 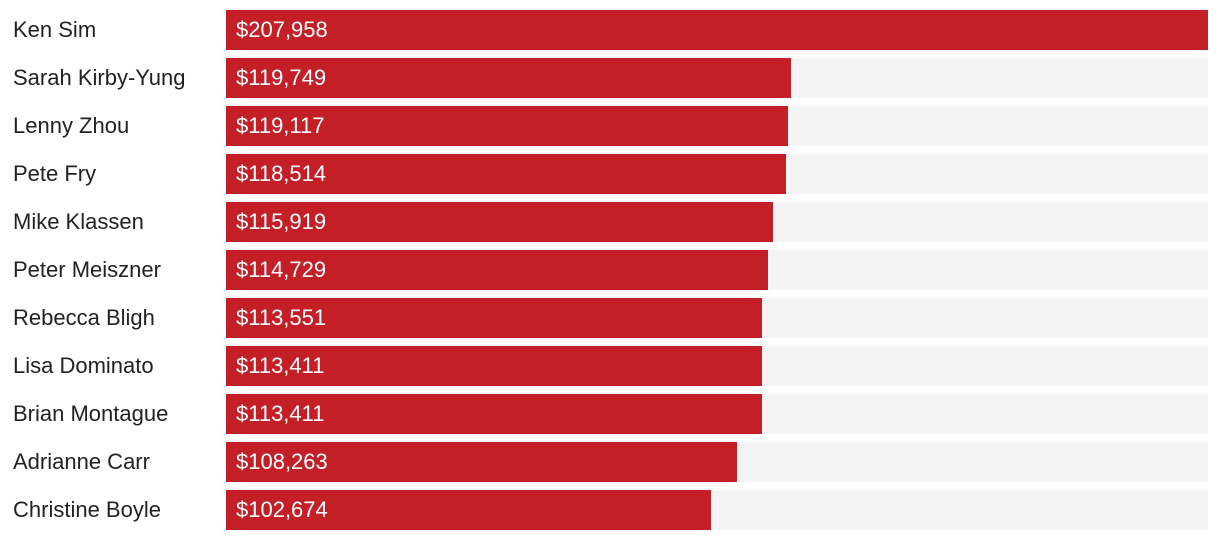 What do you see at coordinates (87, 269) in the screenshot?
I see `category-label: Peter Meiszner` at bounding box center [87, 269].